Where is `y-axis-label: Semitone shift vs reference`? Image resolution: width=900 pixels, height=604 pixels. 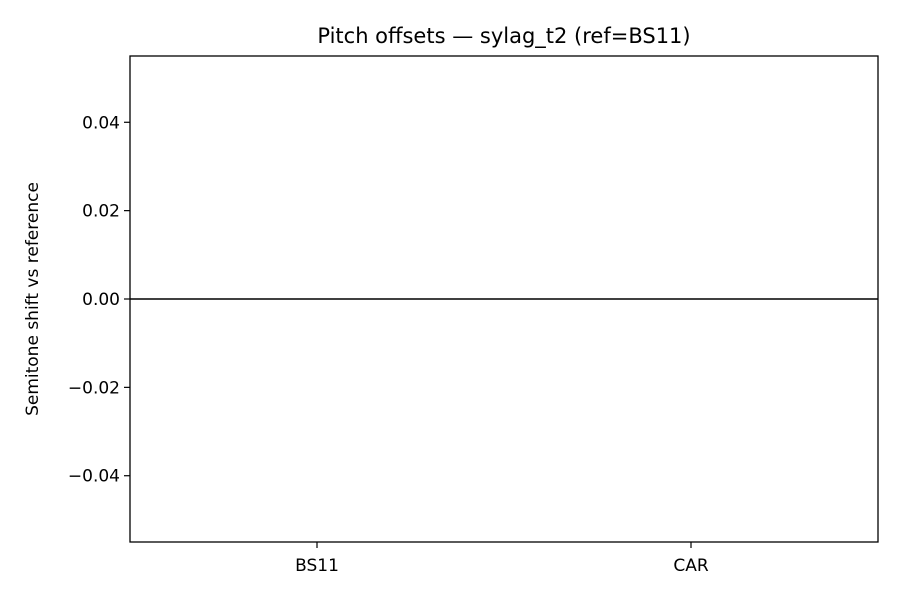
y-axis-label: Semitone shift vs reference is located at coordinates (33, 299).